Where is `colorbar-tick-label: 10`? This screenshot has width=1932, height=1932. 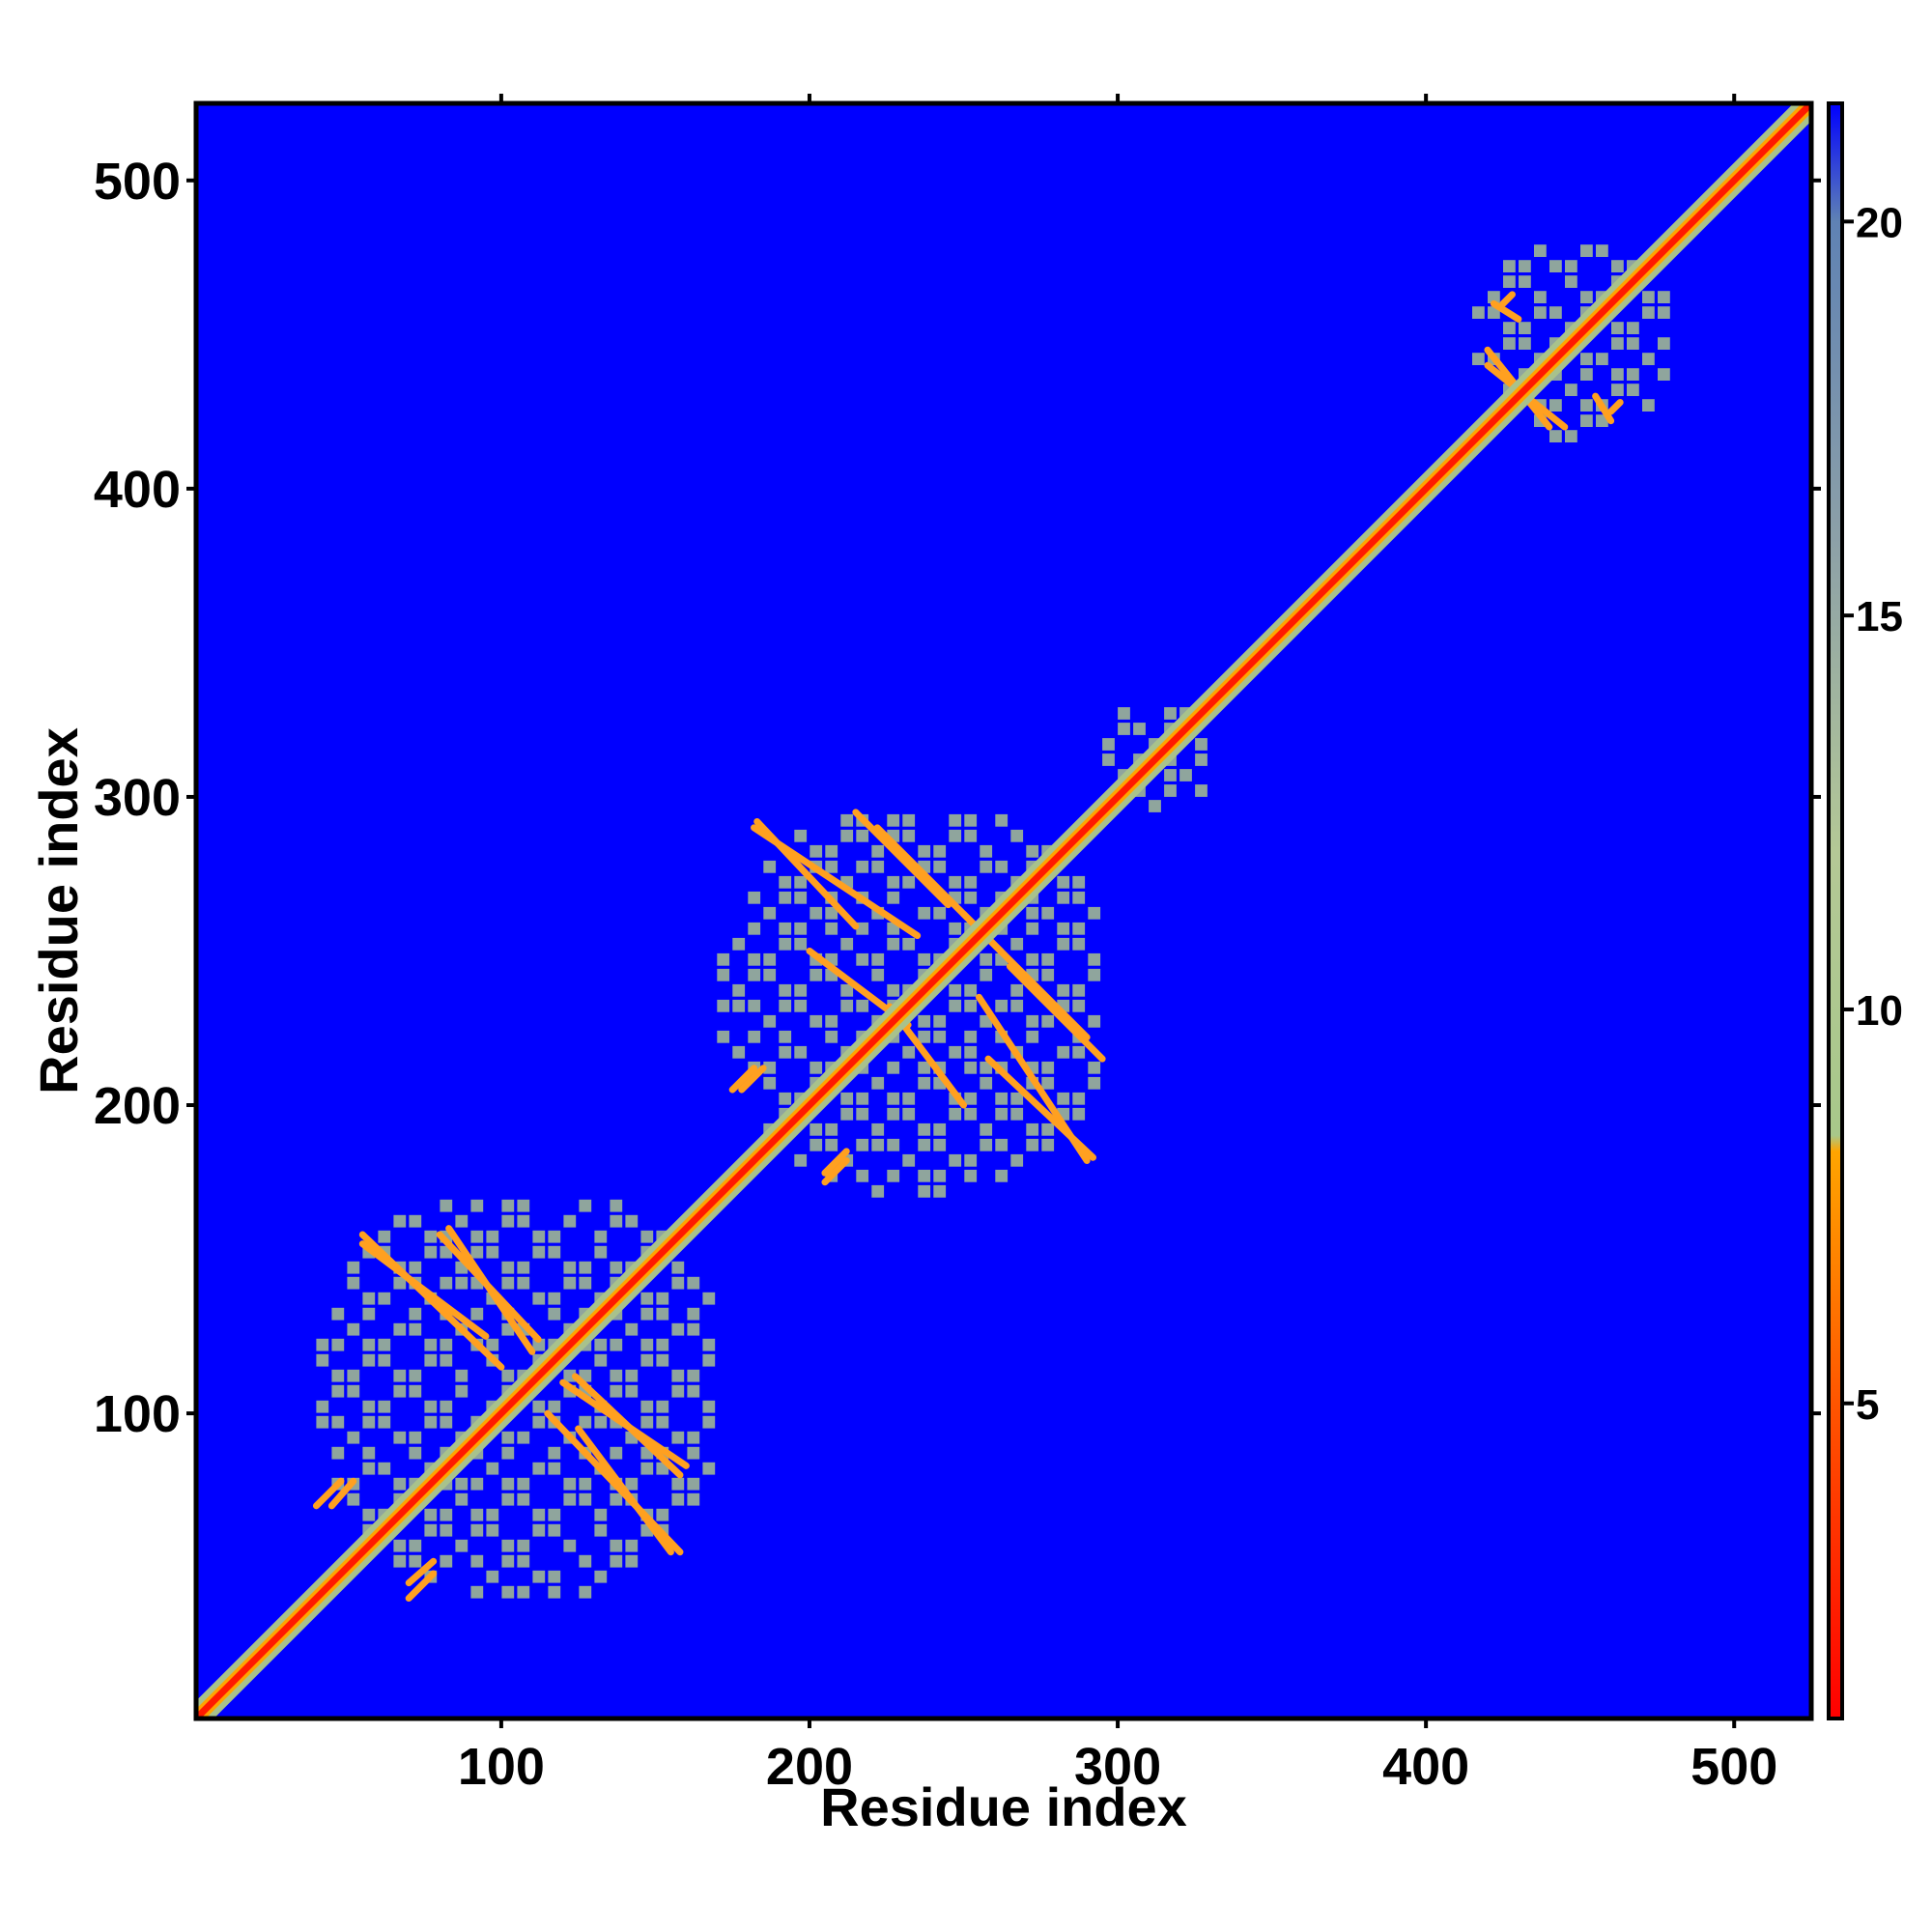
colorbar-tick-label: 10 is located at coordinates (1879, 1011).